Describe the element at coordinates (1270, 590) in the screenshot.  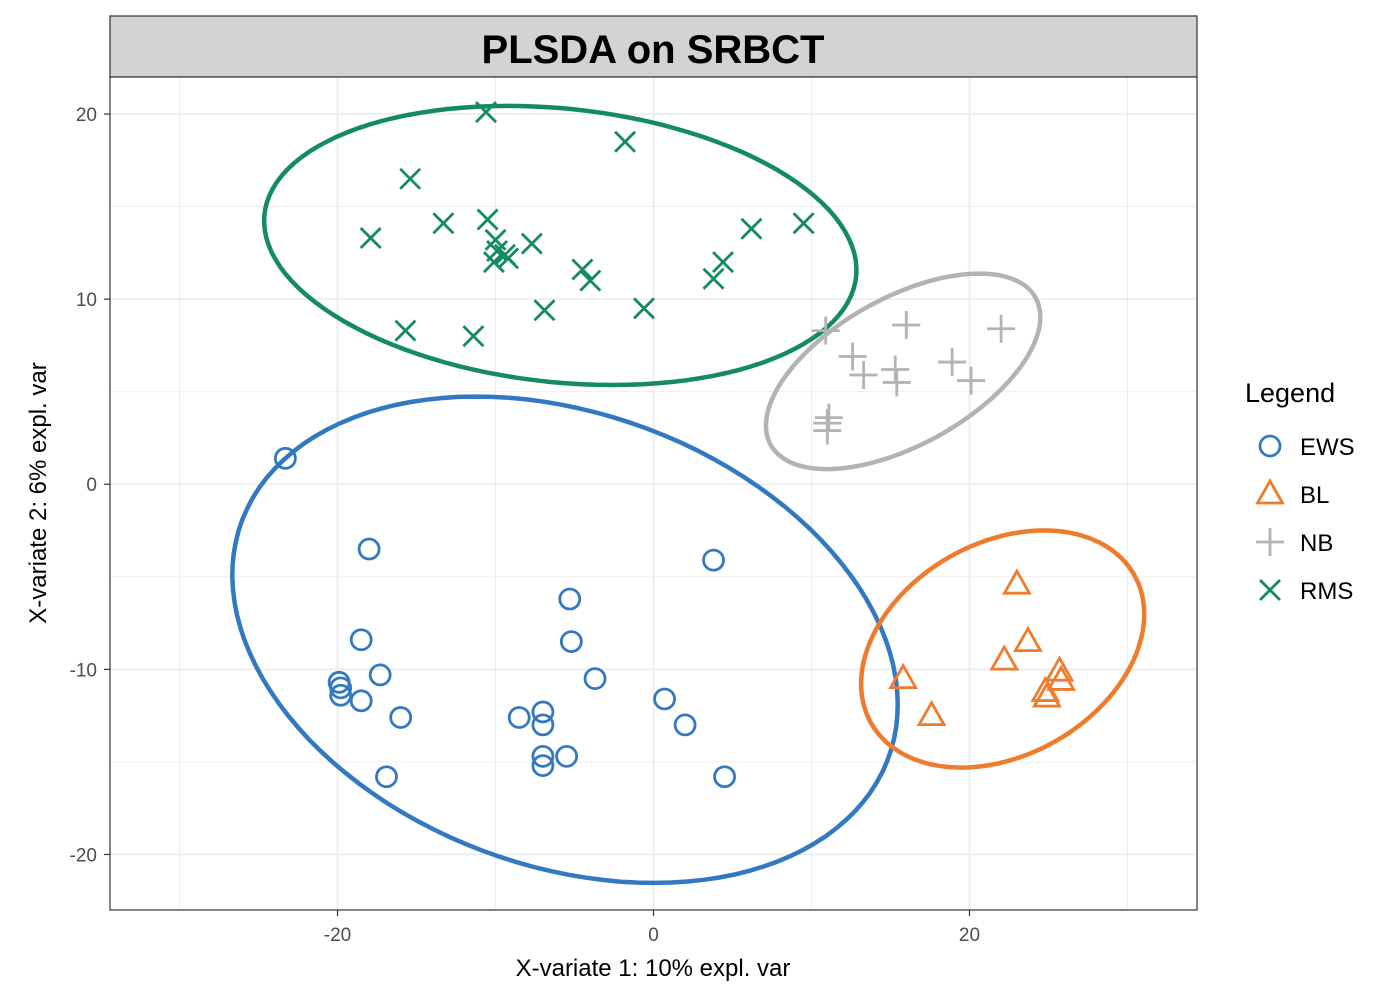
I see `legend-key-rms` at that location.